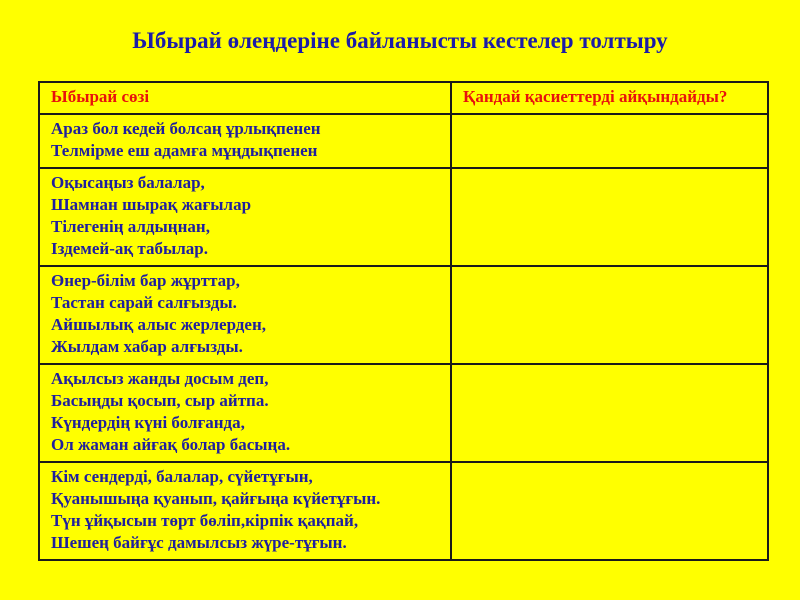 Image resolution: width=800 pixels, height=600 pixels. Describe the element at coordinates (609, 98) in the screenshot. I see `header-cell-qasietter: Қандай қасиеттерді айқындайды?` at that location.